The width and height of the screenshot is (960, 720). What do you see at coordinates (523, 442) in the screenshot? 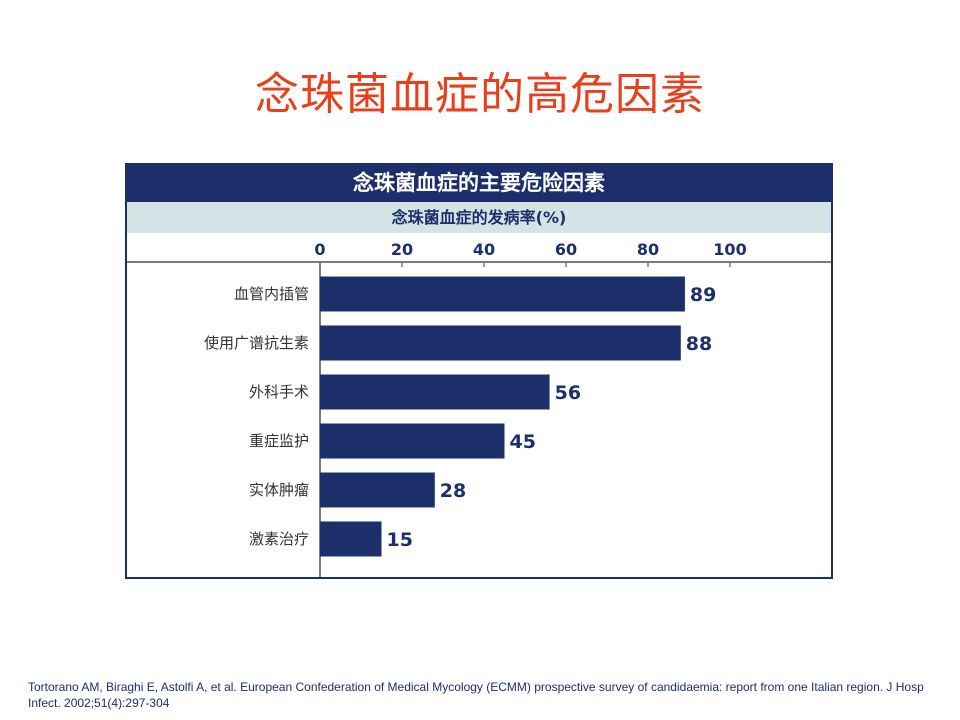
I see `data-label: 45` at bounding box center [523, 442].